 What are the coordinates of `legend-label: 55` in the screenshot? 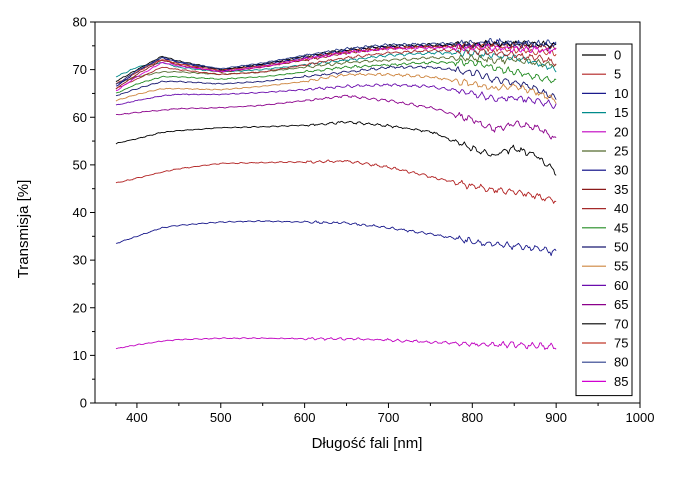 It's located at (621, 266).